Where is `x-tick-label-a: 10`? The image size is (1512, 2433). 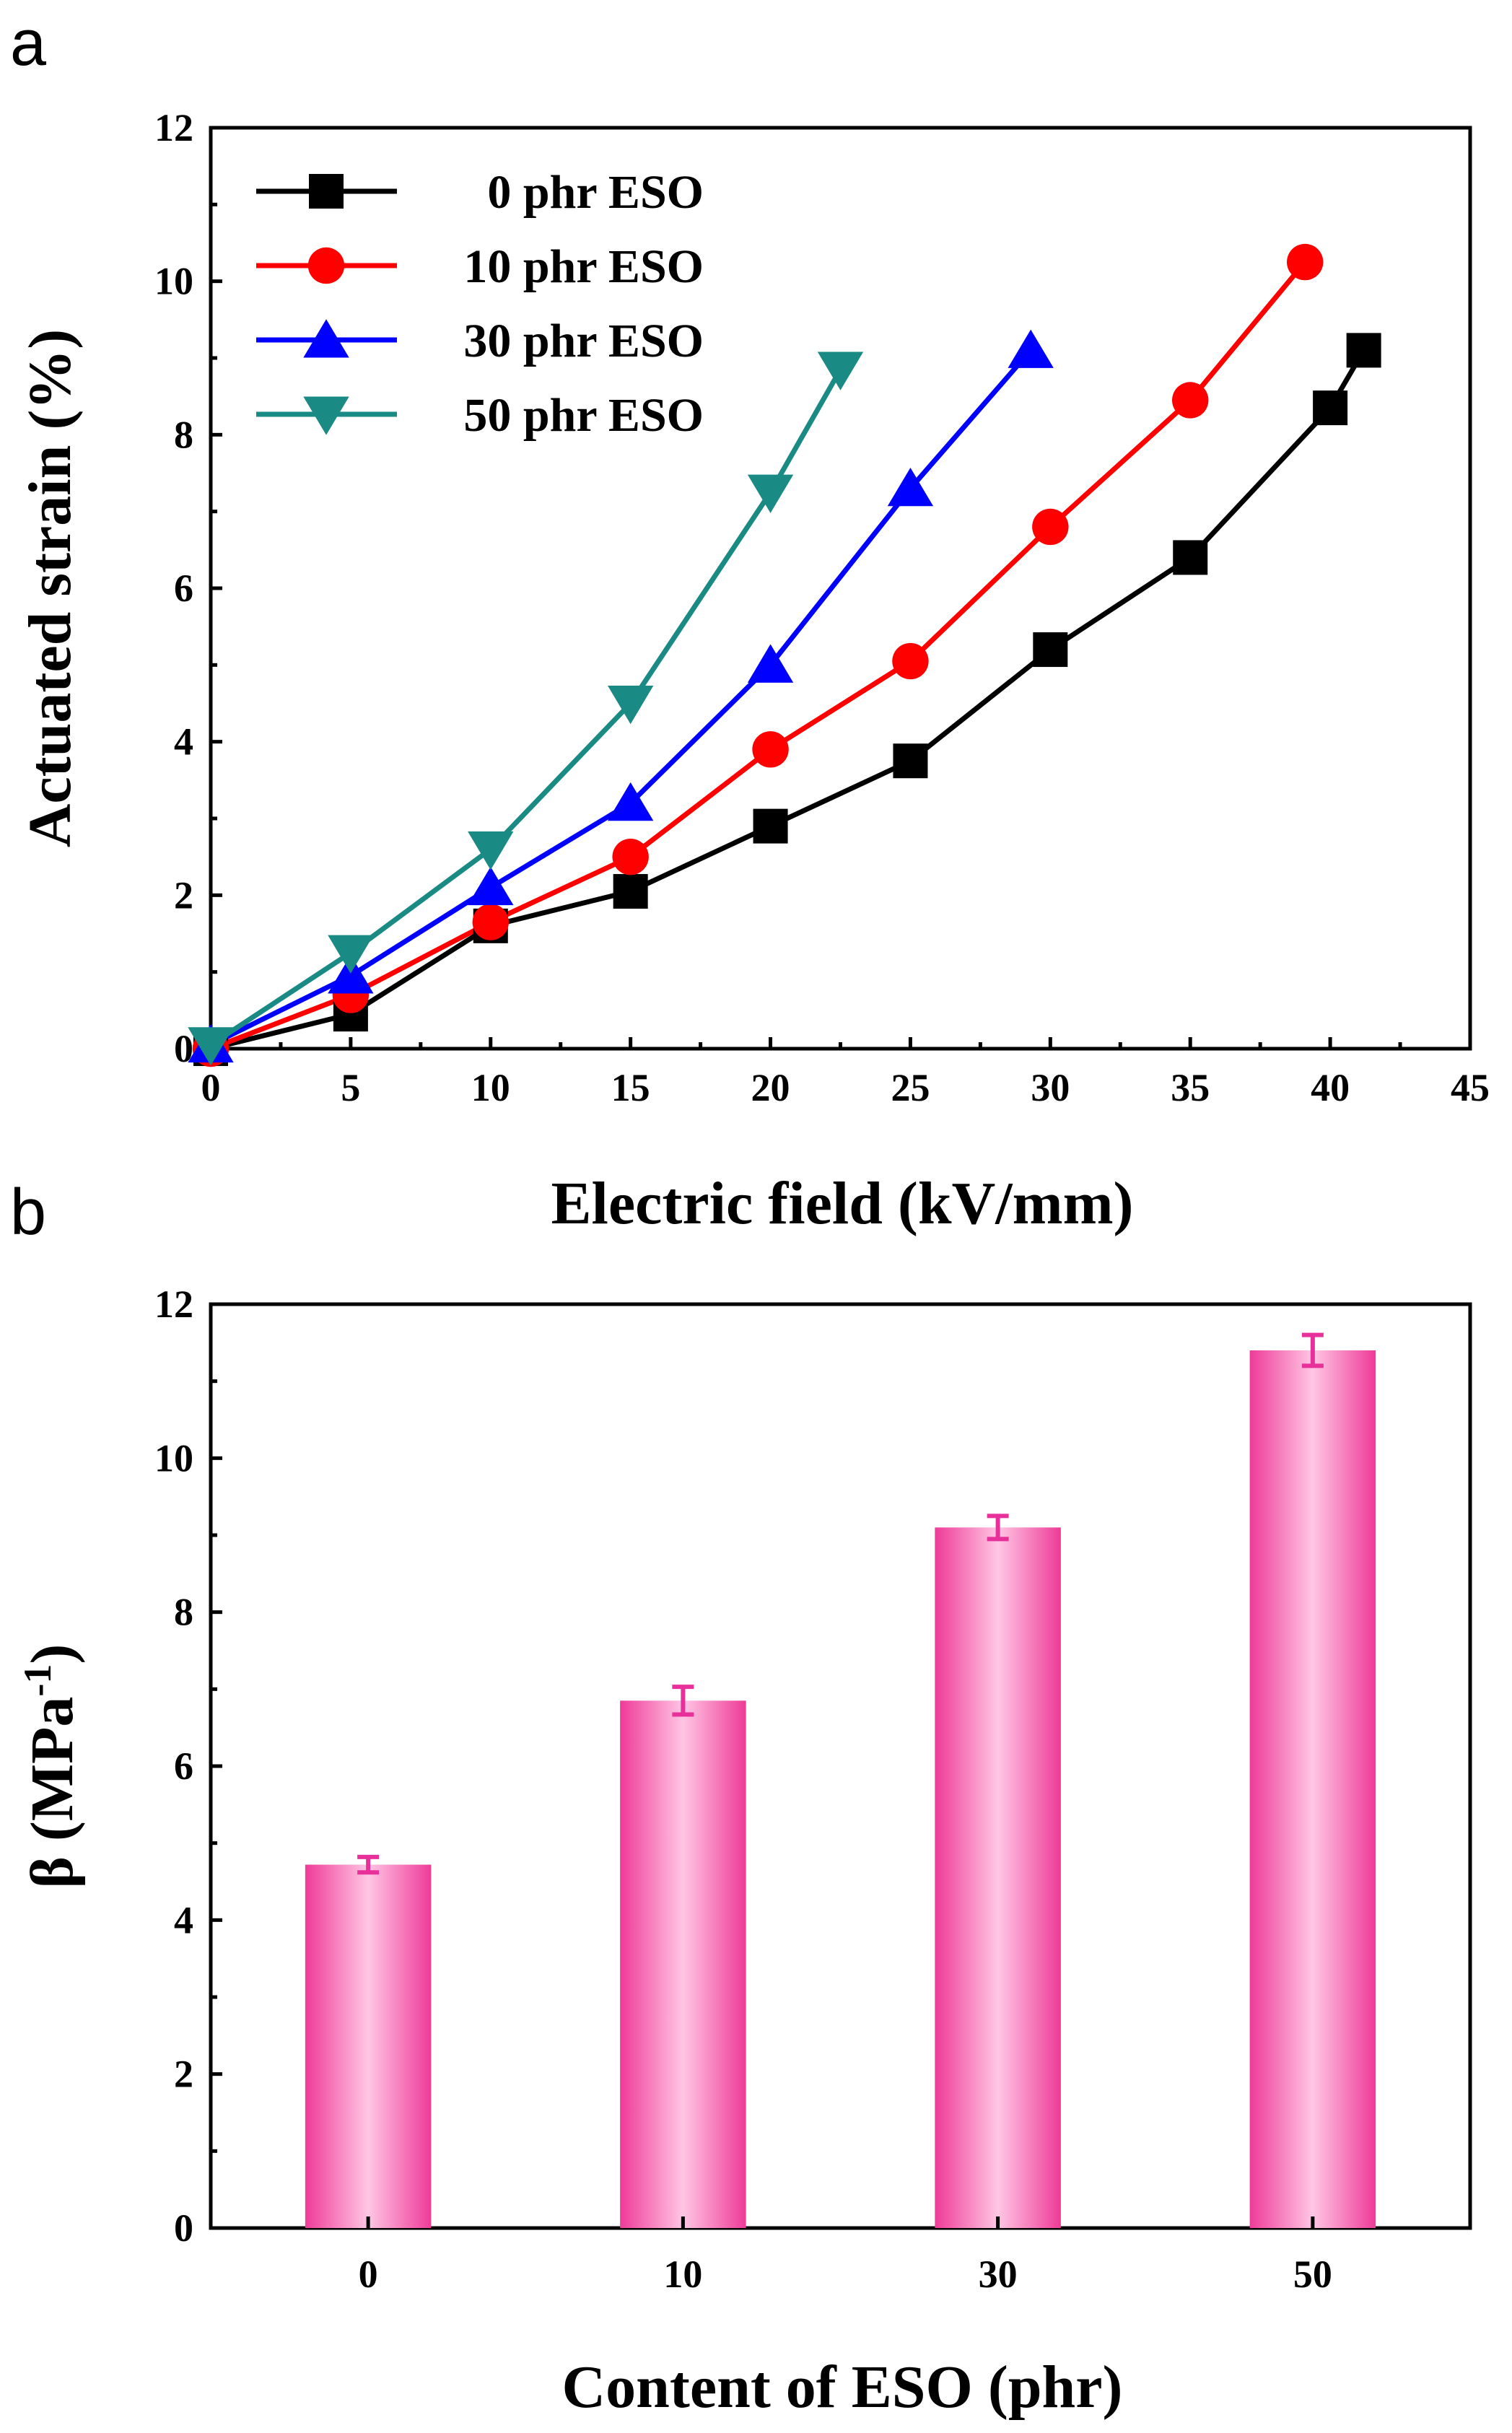
x-tick-label-a: 10 is located at coordinates (490, 1088).